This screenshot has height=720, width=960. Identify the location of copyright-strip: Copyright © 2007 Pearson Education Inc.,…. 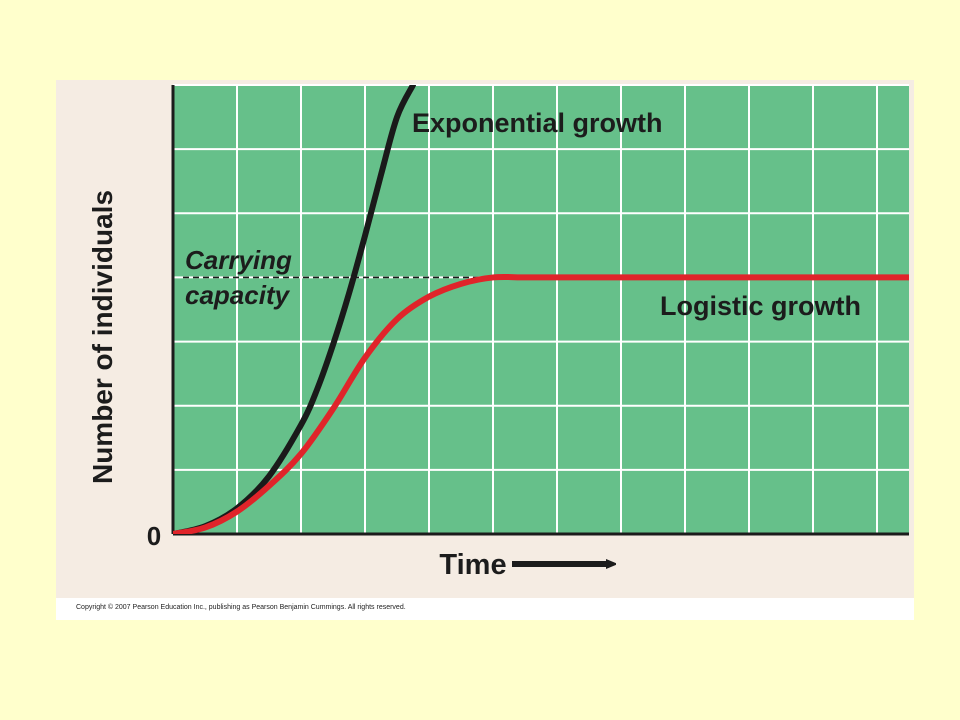
(485, 609).